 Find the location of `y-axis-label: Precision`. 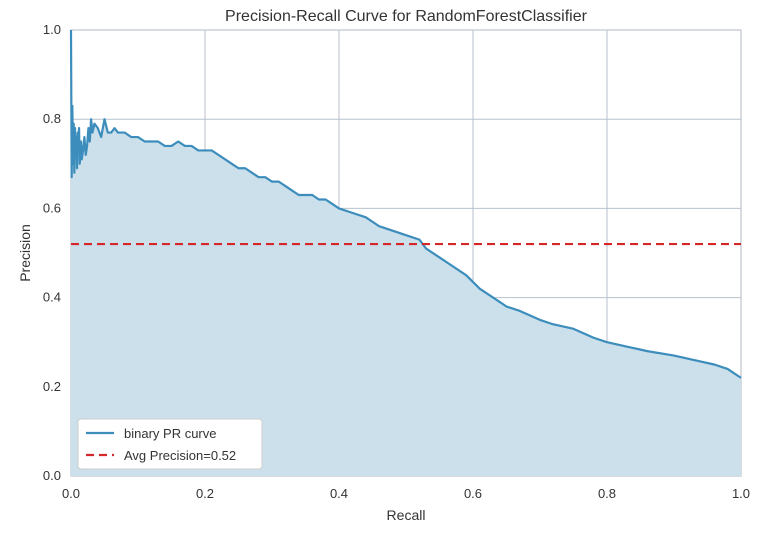

y-axis-label: Precision is located at coordinates (25, 253).